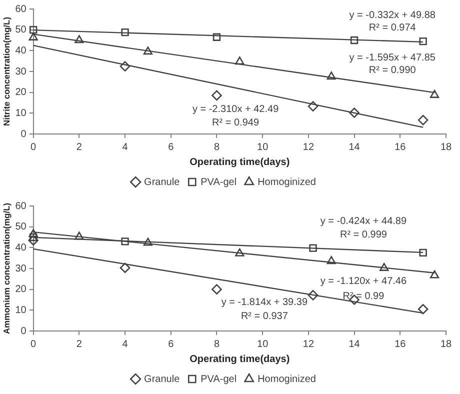 The image size is (460, 394). Describe the element at coordinates (264, 316) in the screenshot. I see `annotation: R² = 0.937` at that location.